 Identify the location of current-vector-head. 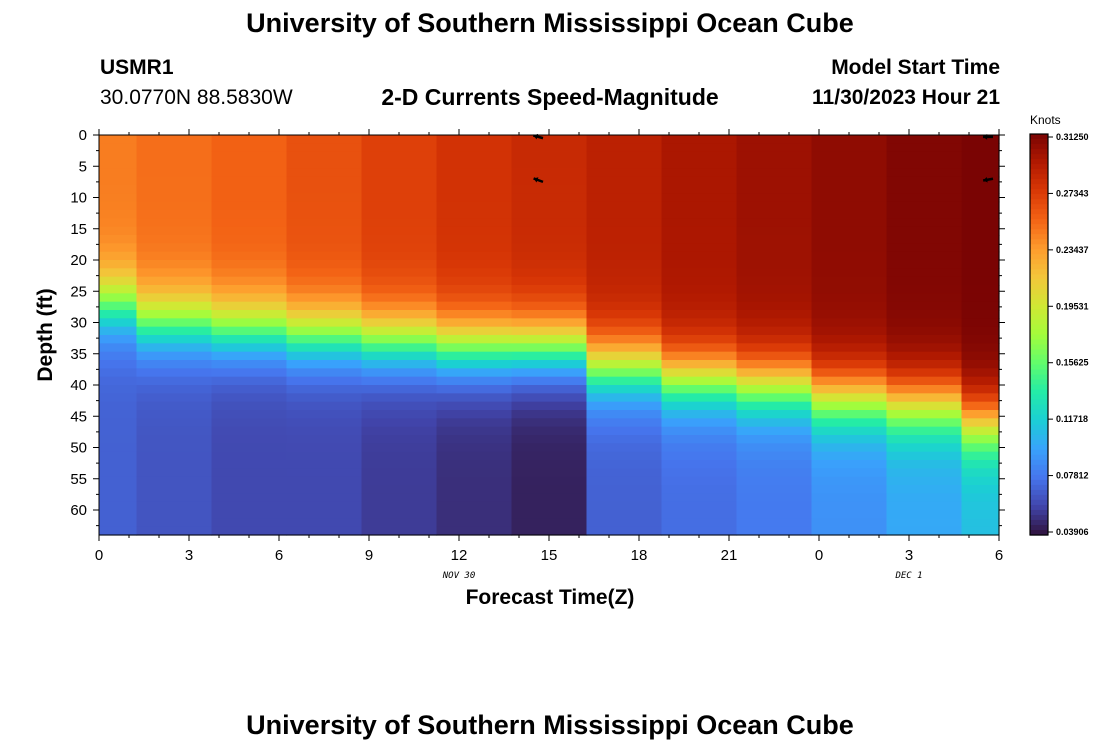
(985, 179).